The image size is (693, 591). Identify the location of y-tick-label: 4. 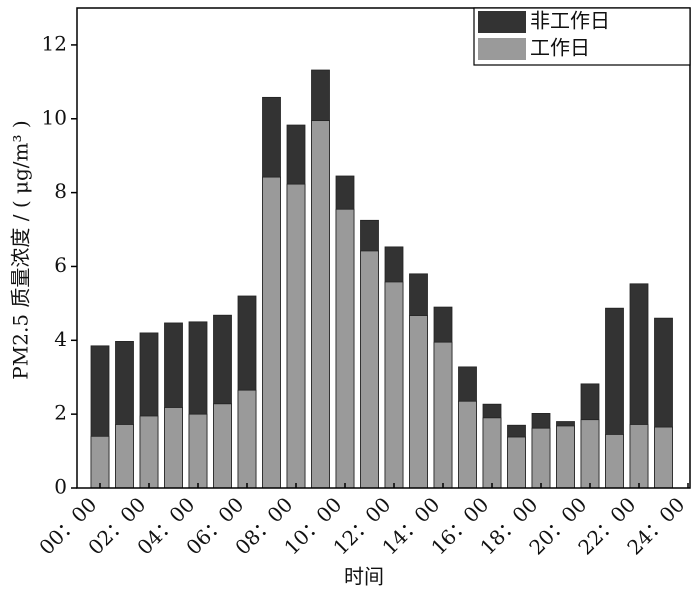
(60, 339).